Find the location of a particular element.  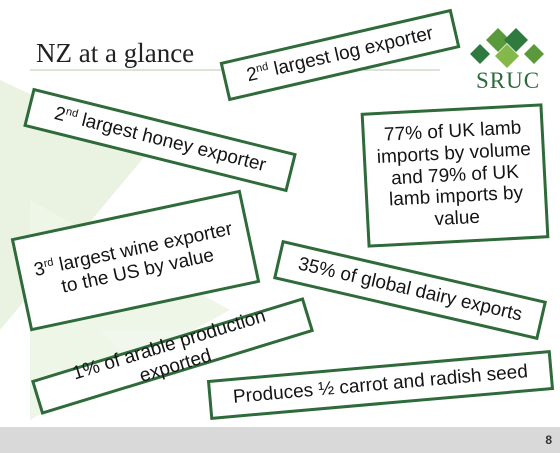

page-number: 8 is located at coordinates (548, 440).